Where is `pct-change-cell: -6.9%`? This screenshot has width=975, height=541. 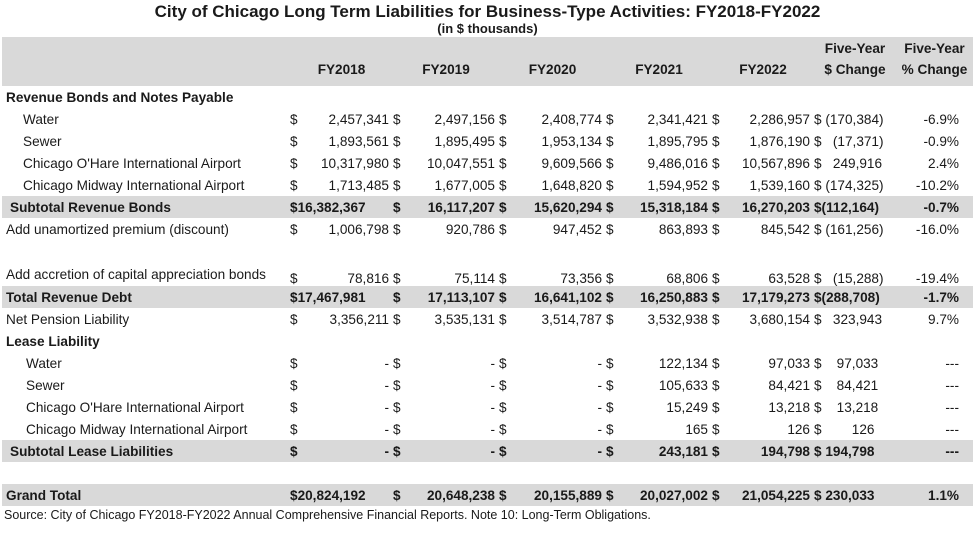 pct-change-cell: -6.9% is located at coordinates (941, 119).